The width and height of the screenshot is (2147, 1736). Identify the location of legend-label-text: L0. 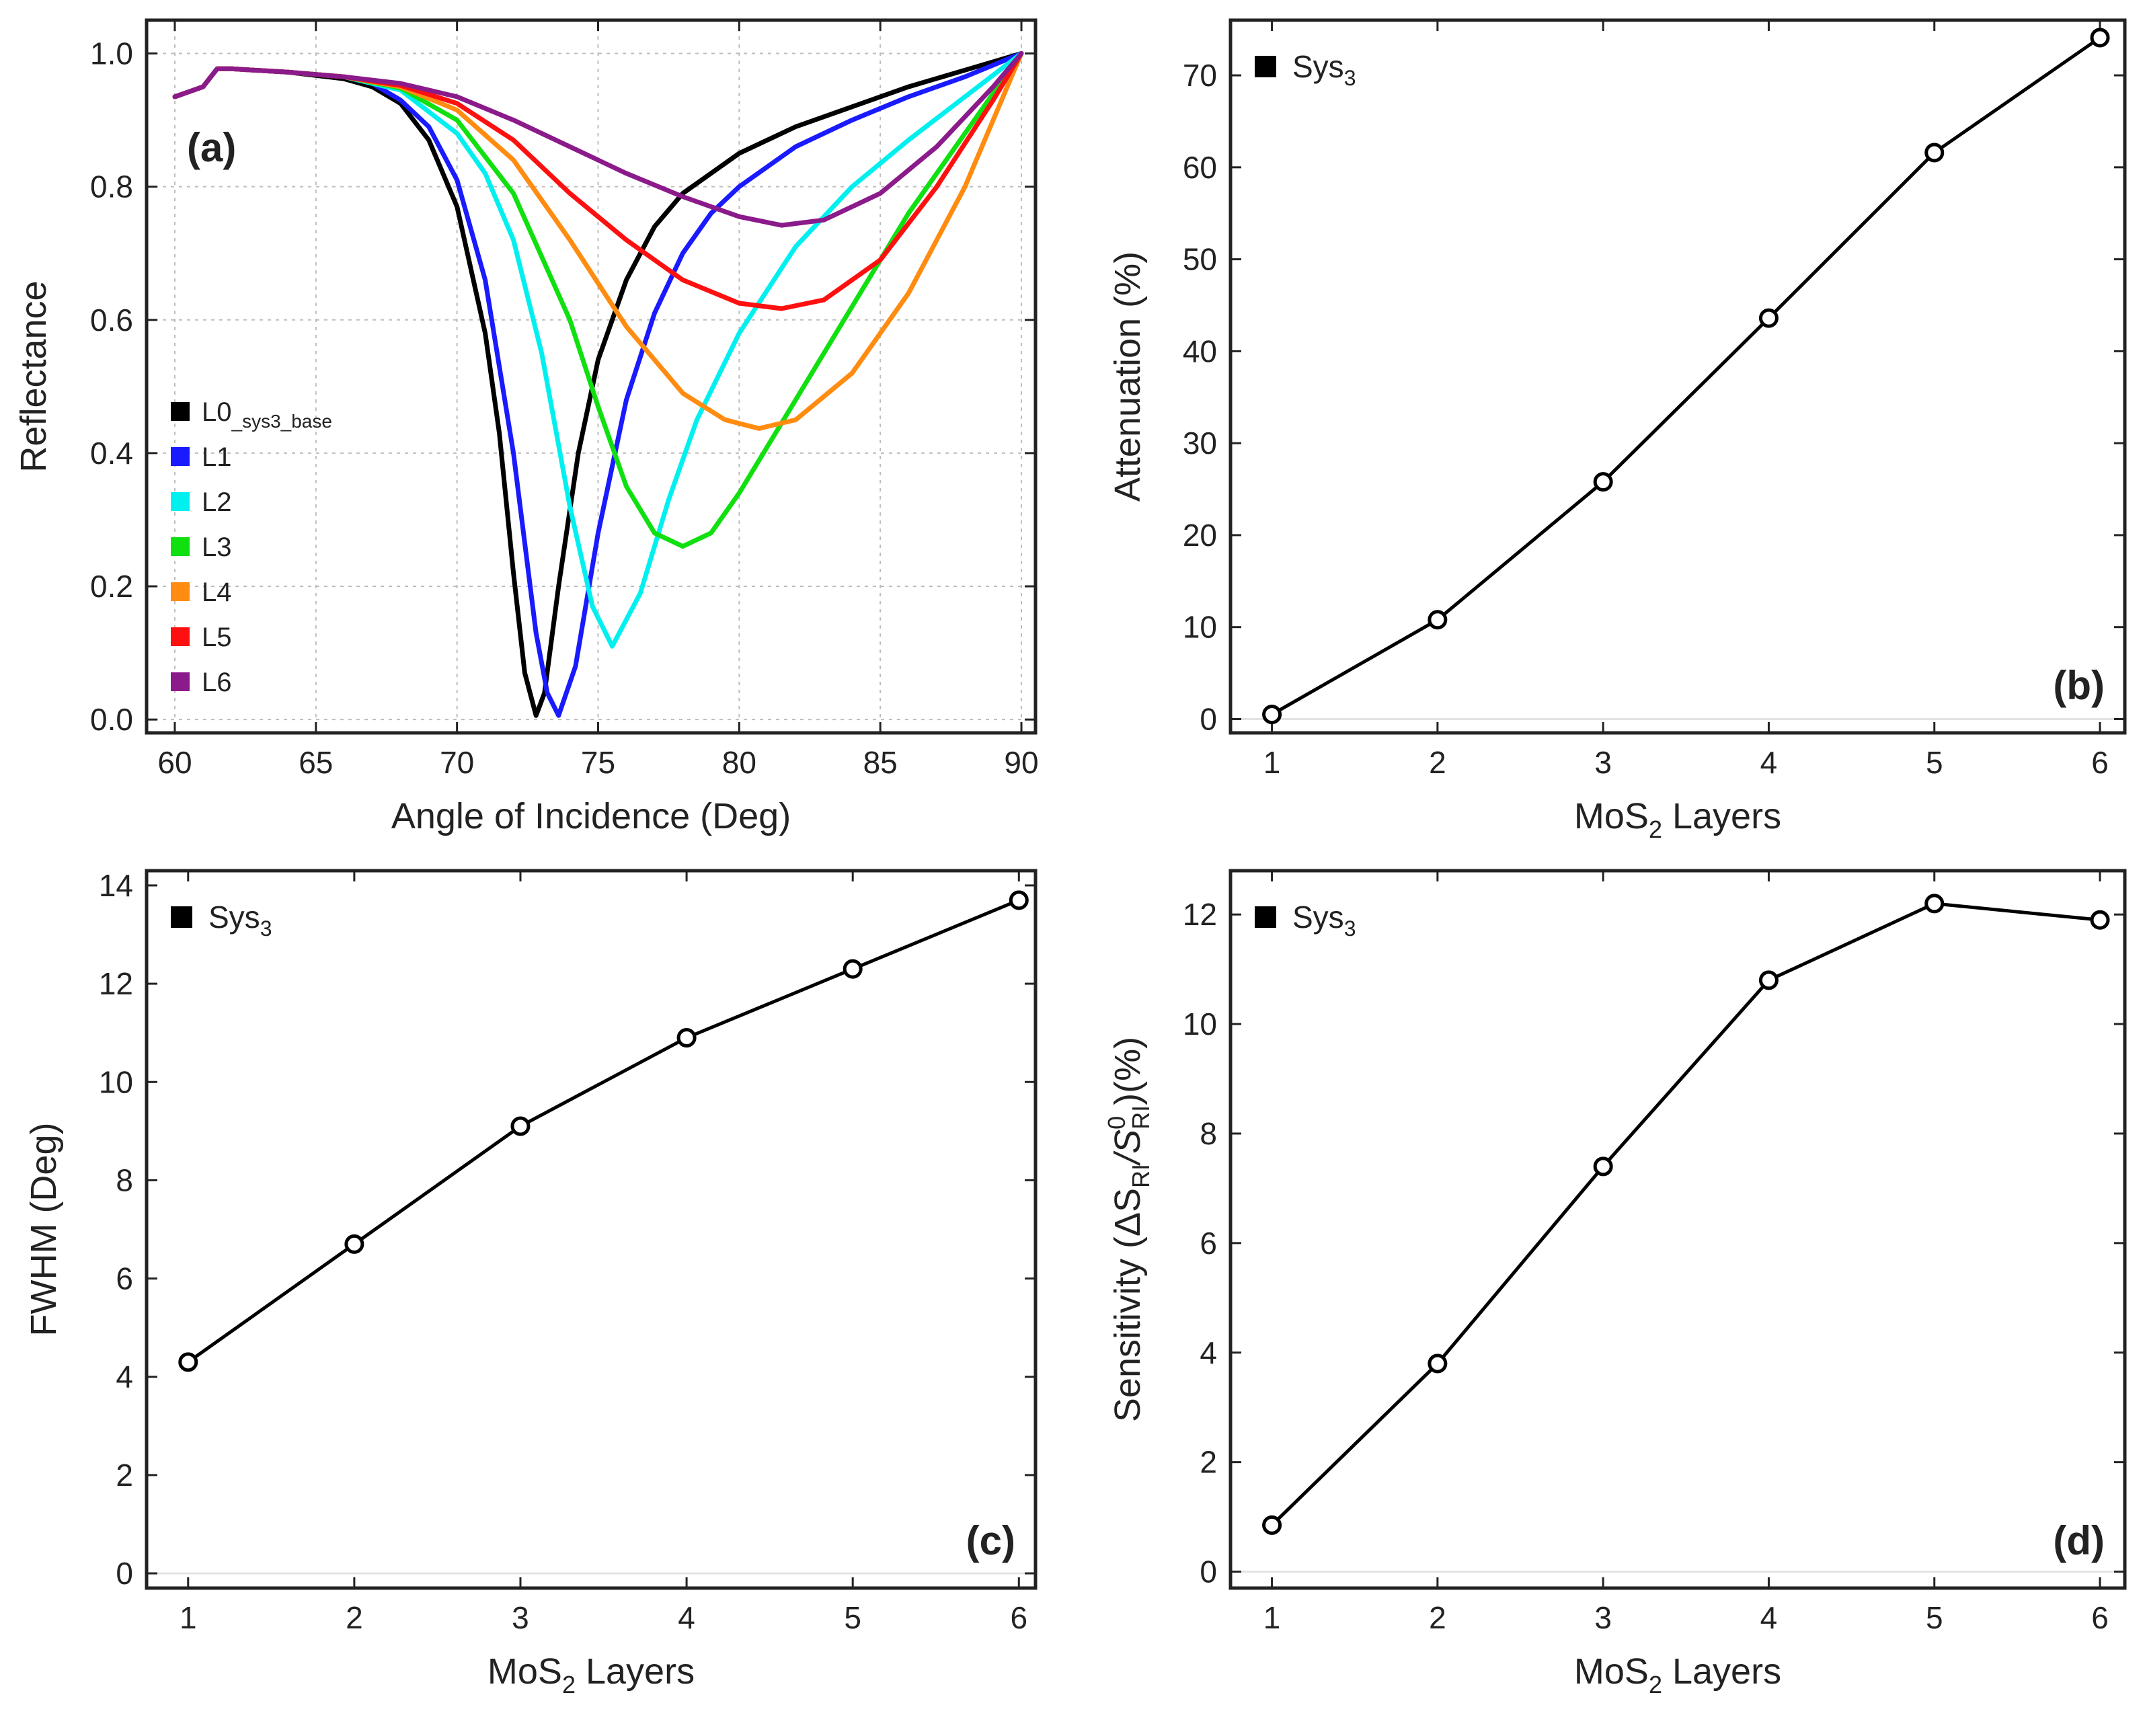
(217, 412).